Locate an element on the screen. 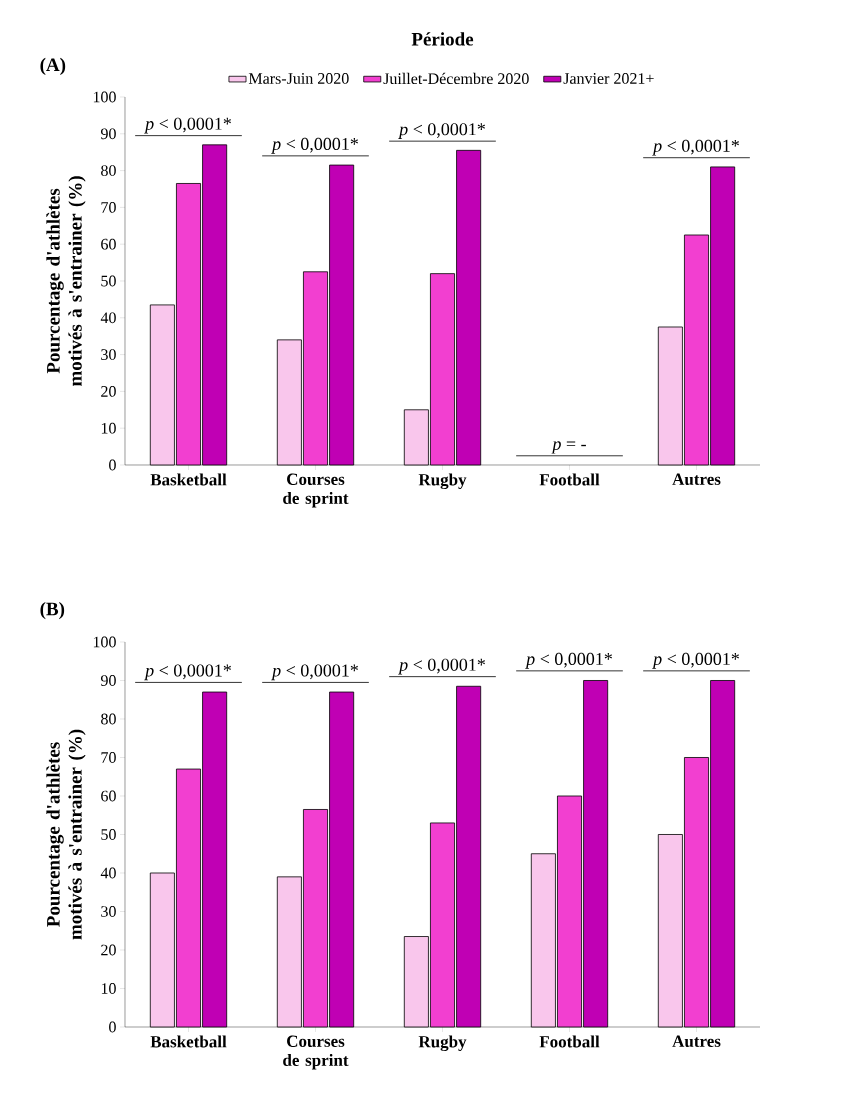  legend-label: Janvier 2021+ is located at coordinates (608, 78).